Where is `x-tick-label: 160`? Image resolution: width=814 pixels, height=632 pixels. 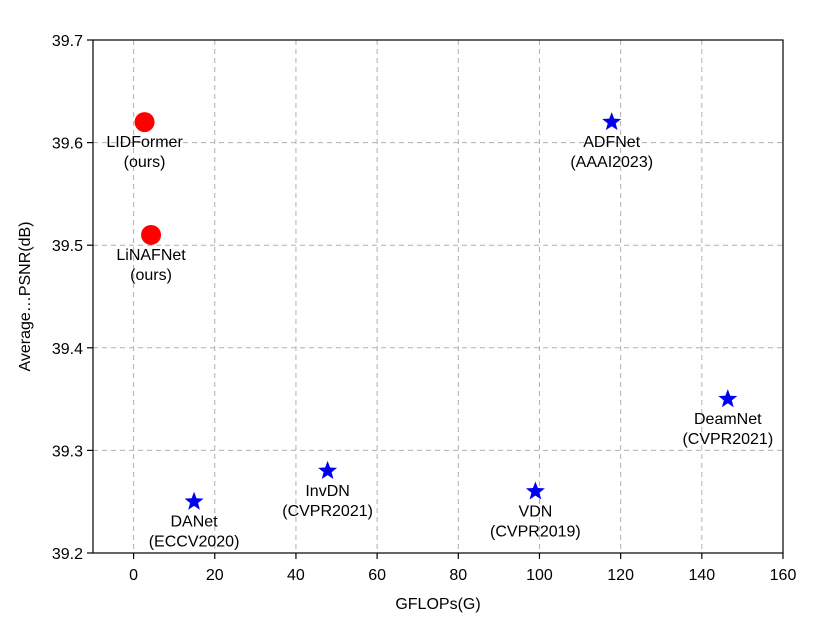
x-tick-label: 160 is located at coordinates (783, 575).